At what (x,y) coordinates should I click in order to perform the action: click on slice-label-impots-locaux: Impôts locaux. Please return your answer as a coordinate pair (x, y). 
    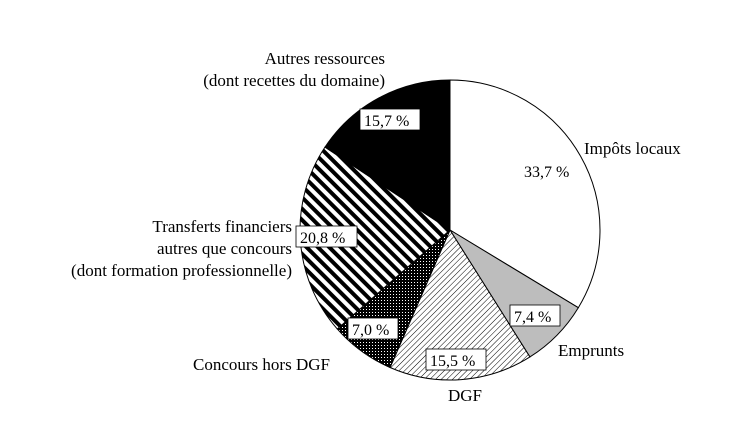
    Looking at the image, I should click on (632, 148).